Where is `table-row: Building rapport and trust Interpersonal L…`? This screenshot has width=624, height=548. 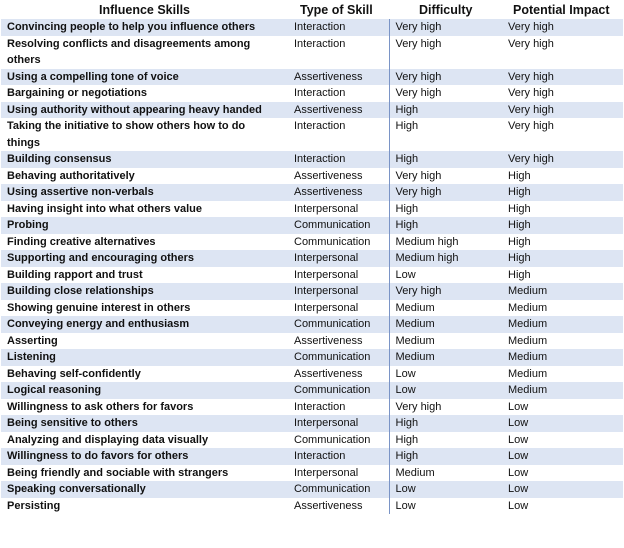 table-row: Building rapport and trust Interpersonal L… is located at coordinates (312, 274).